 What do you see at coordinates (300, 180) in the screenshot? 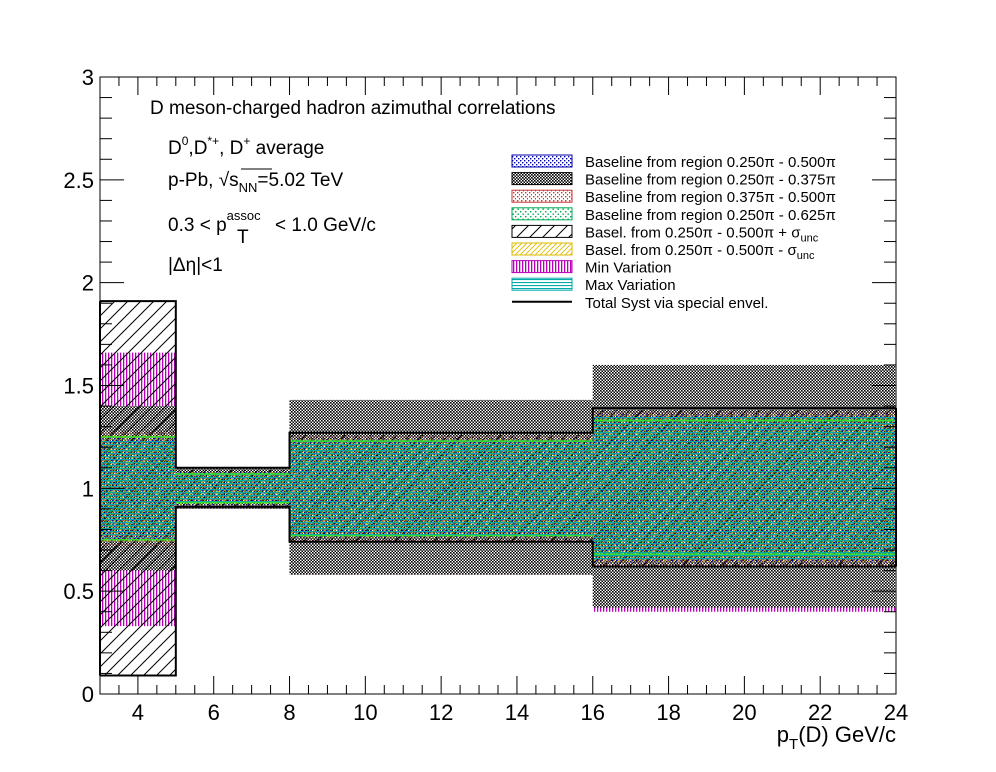
I see `ann-system-val: =5.02 TeV` at bounding box center [300, 180].